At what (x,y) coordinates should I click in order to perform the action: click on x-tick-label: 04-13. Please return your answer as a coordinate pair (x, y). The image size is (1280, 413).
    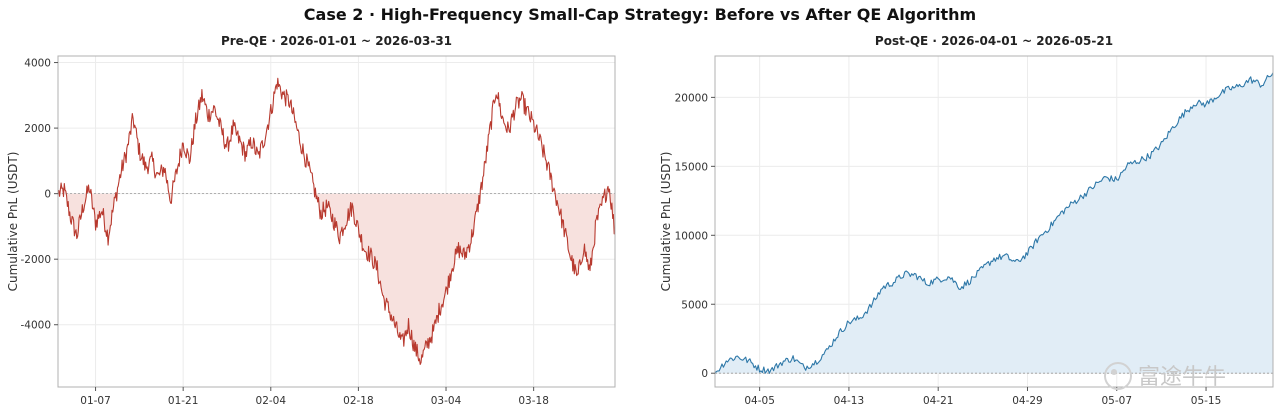
    Looking at the image, I should click on (849, 401).